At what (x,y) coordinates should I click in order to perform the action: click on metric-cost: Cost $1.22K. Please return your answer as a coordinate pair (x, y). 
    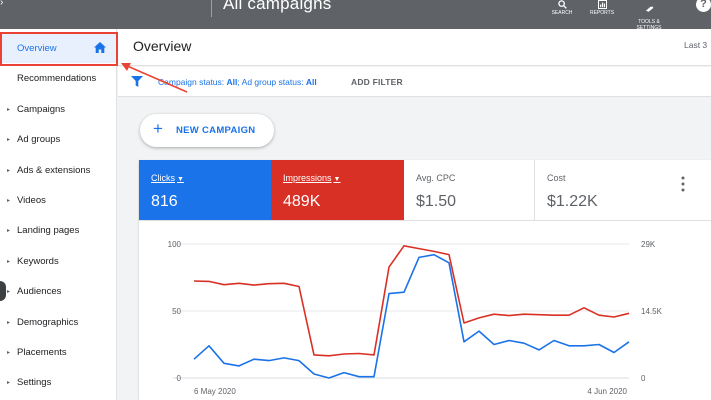
    Looking at the image, I should click on (601, 190).